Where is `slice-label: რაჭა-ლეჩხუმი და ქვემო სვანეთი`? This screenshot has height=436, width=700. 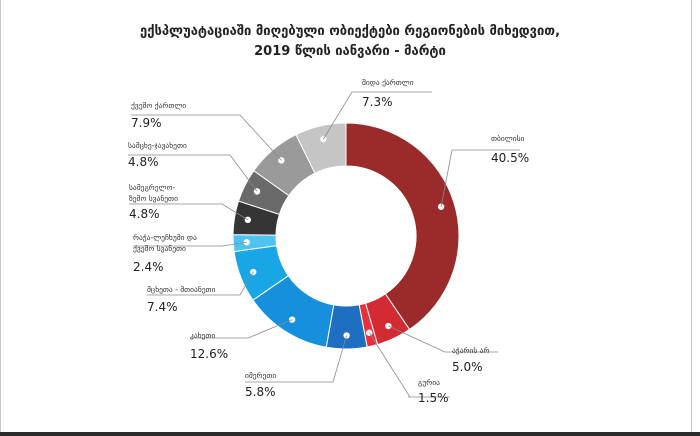
slice-label: რაჭა-ლეჩხუმი და ქვემო სვანეთი is located at coordinates (165, 243).